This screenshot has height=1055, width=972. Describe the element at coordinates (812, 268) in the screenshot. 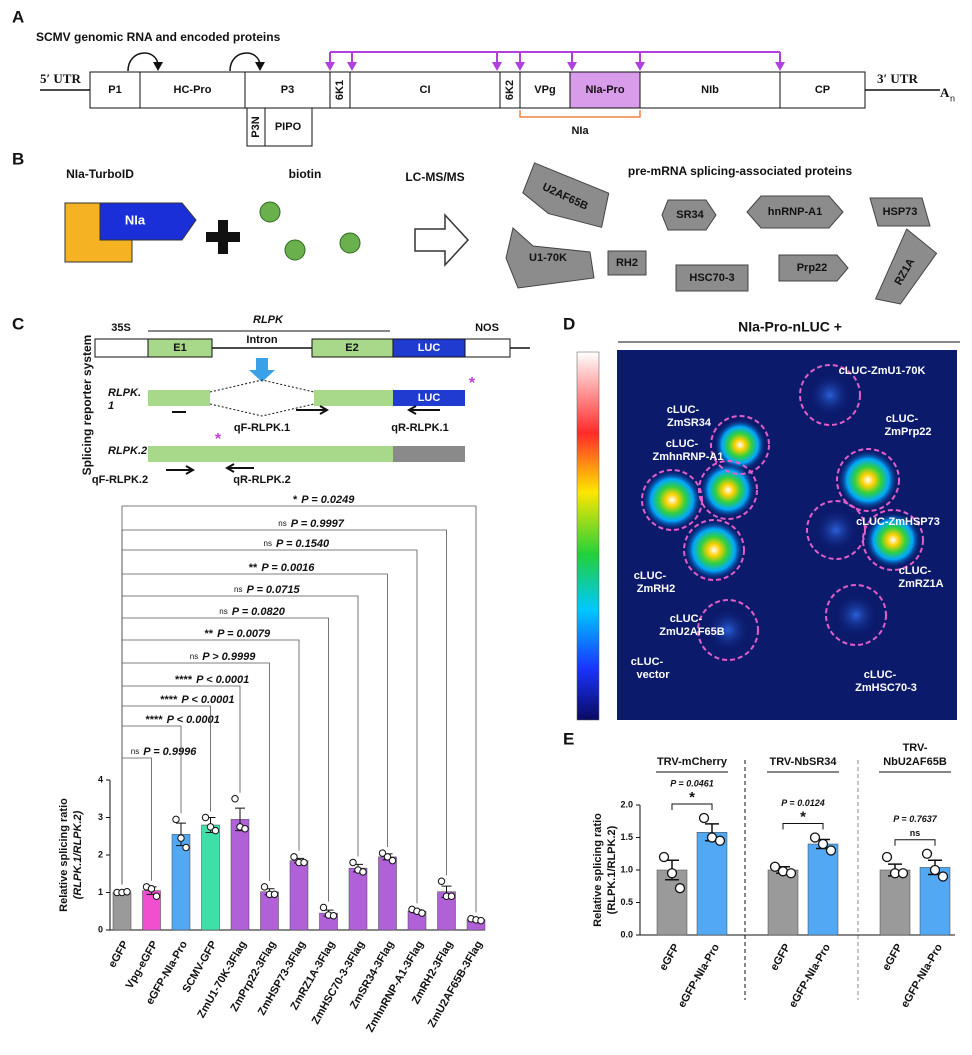

I see `protein-label: Prp22` at that location.